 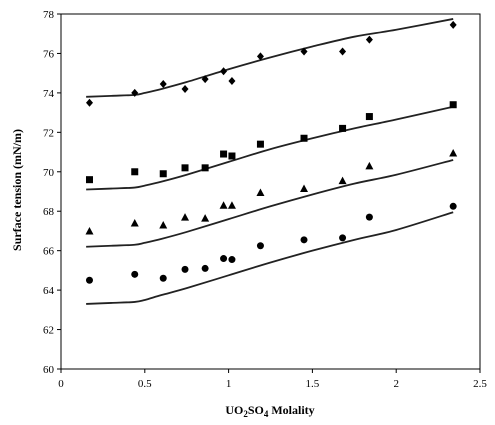 What do you see at coordinates (49, 291) in the screenshot?
I see `y-tick-label: 64` at bounding box center [49, 291].